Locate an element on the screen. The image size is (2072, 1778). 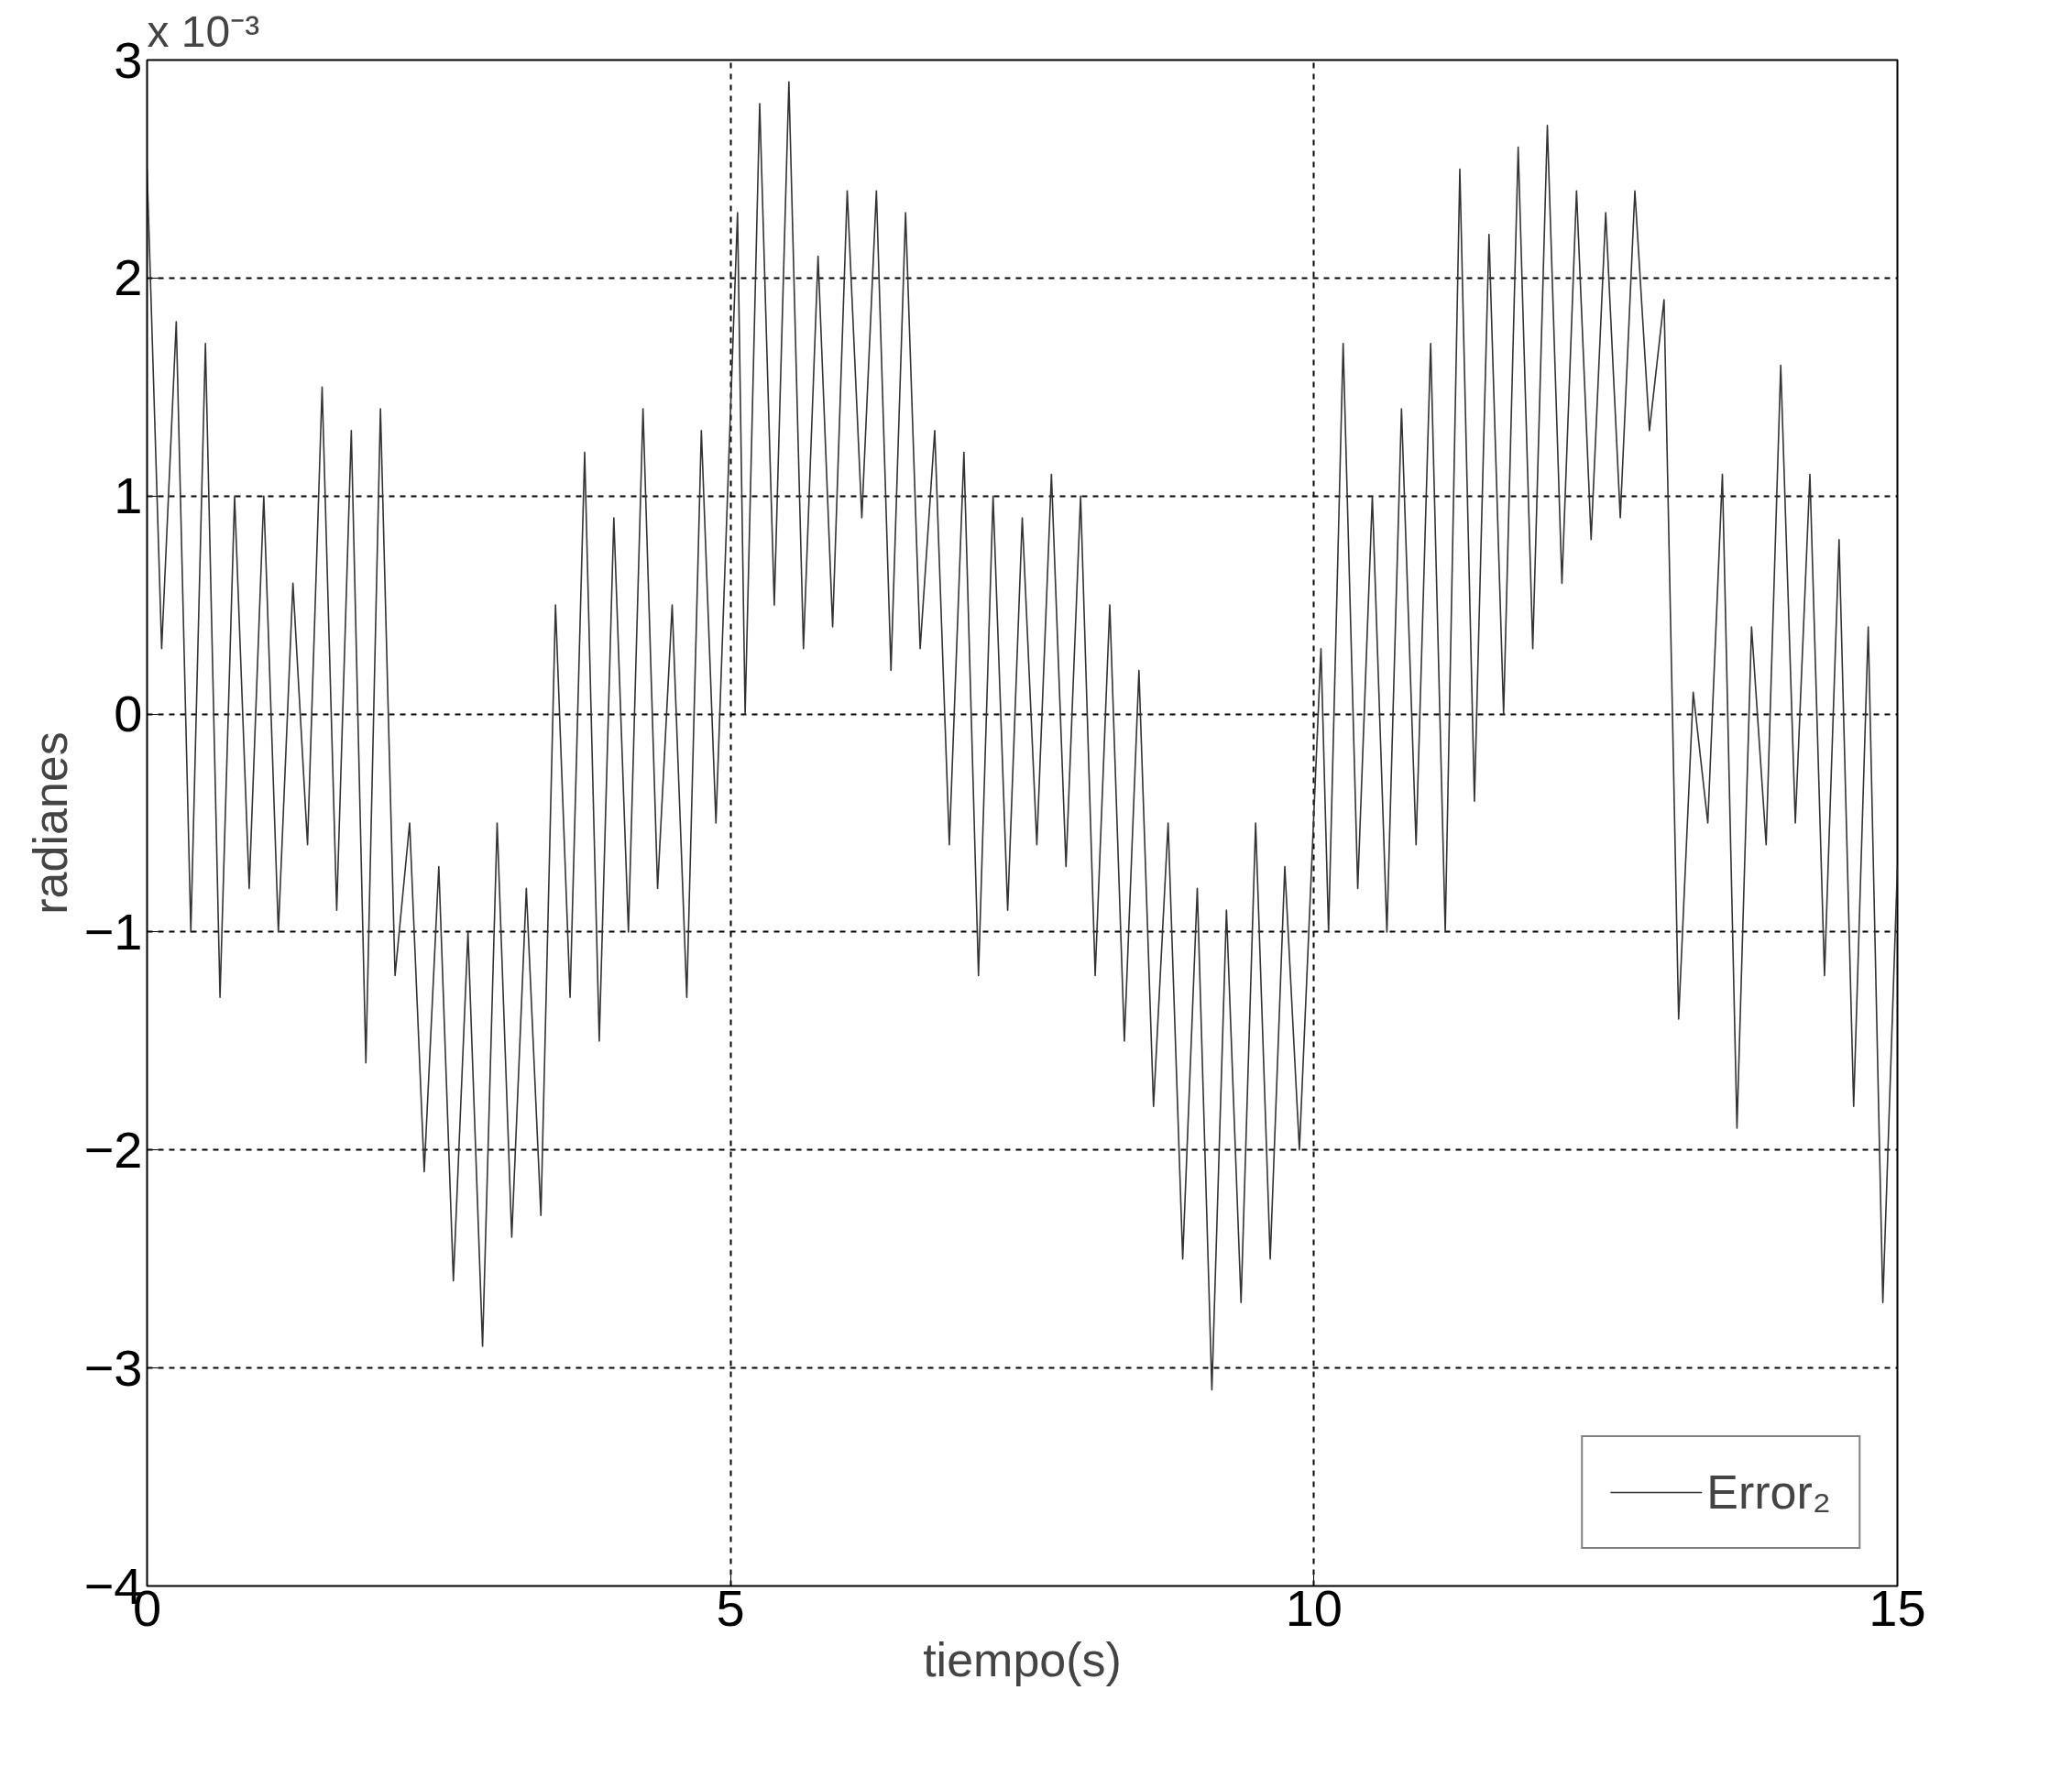
y-tick-label: 3 is located at coordinates (128, 59).